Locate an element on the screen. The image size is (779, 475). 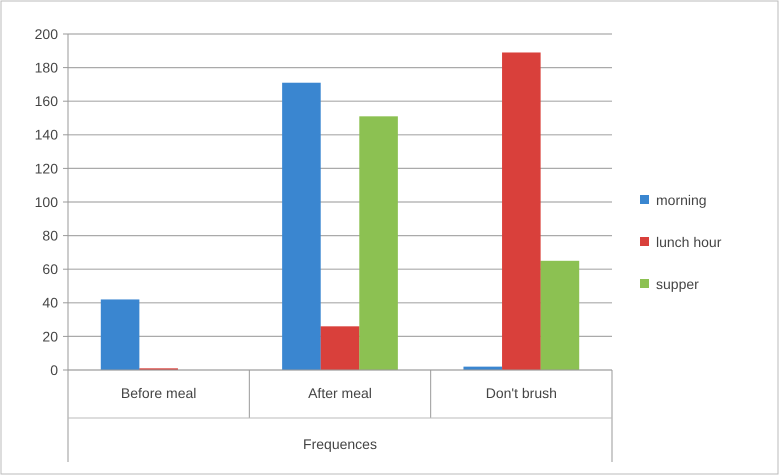
y-tick-label: 60 is located at coordinates (50, 269).